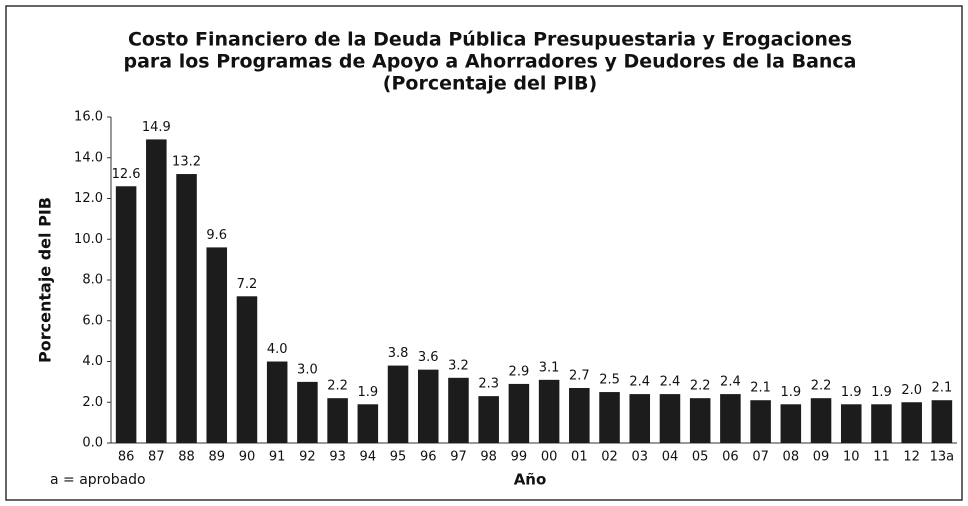 This screenshot has height=506, width=968. Describe the element at coordinates (490, 84) in the screenshot. I see `chart-title: (Porcentaje del PIB)` at that location.